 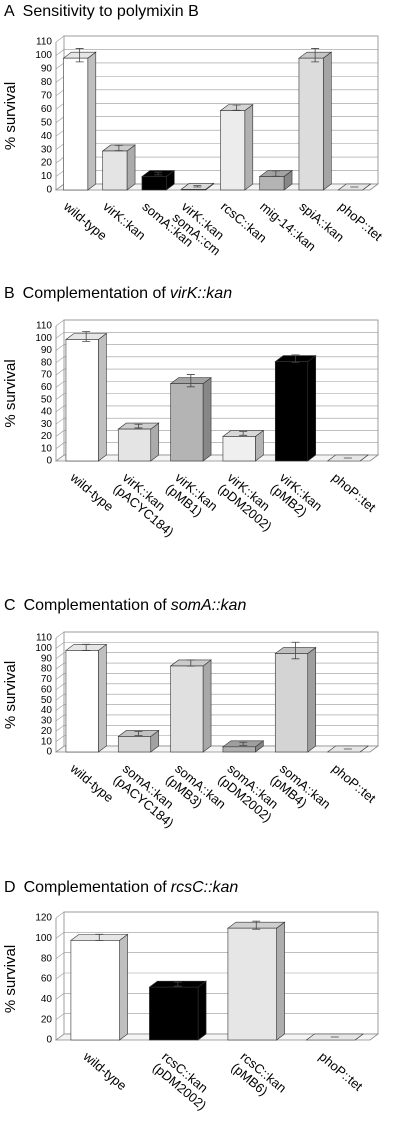 What do you see at coordinates (101, 11) in the screenshot?
I see `chart-title: A Sensitivity to polymixin B` at bounding box center [101, 11].